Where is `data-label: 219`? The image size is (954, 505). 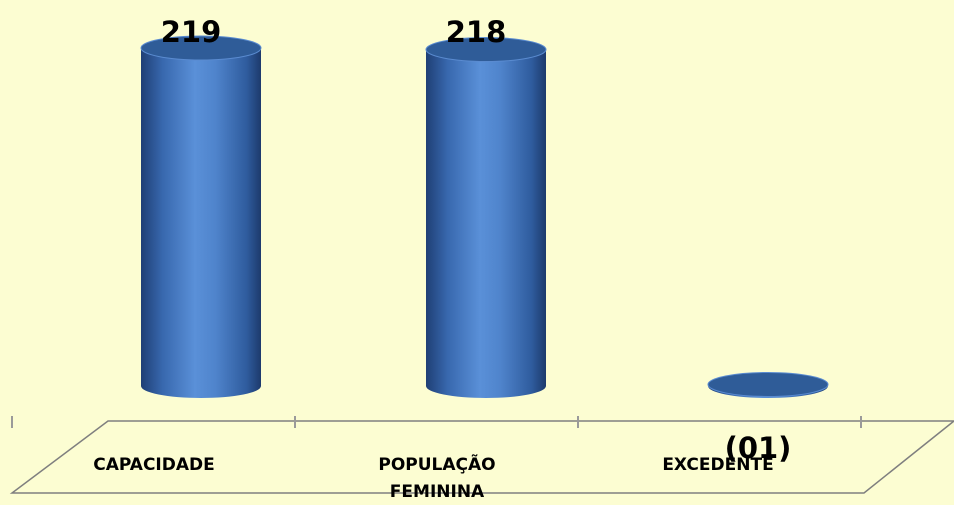
data-label: 219 is located at coordinates (191, 32).